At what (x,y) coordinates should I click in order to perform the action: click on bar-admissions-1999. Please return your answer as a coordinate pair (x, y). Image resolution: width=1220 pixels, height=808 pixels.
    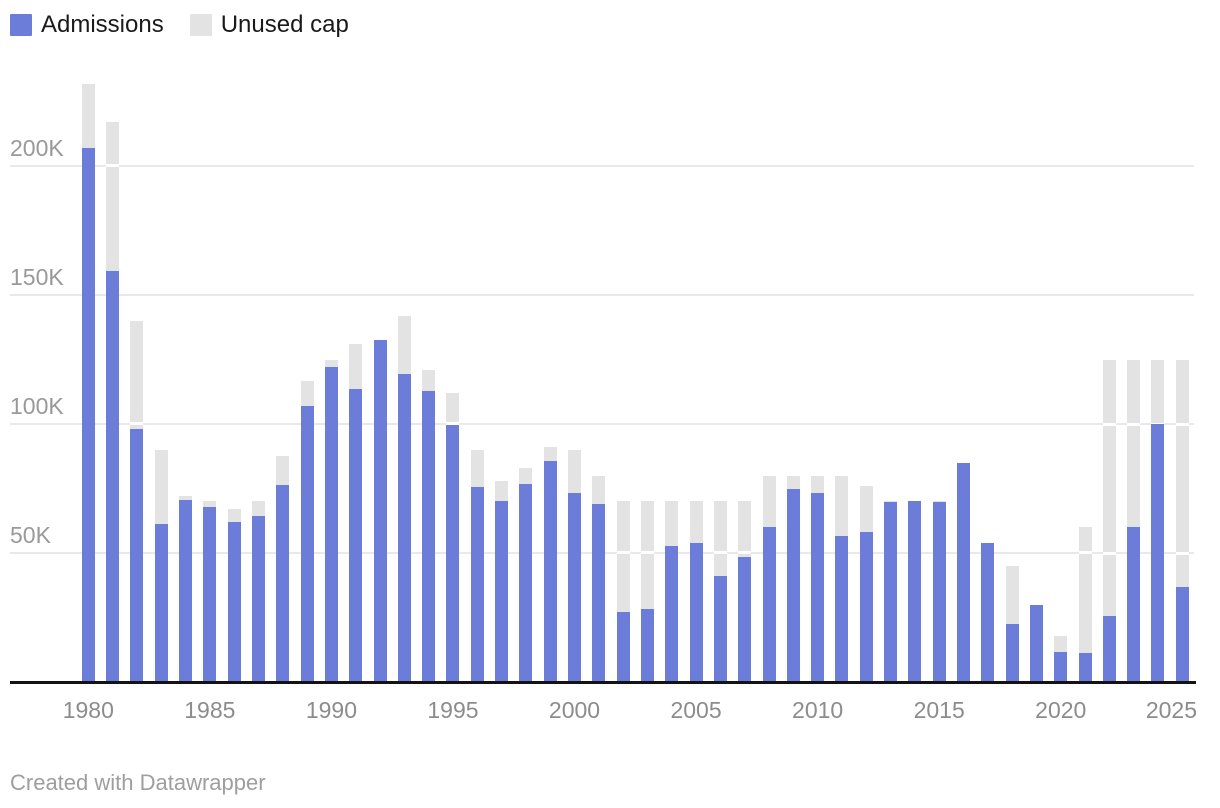
    Looking at the image, I should click on (550, 571).